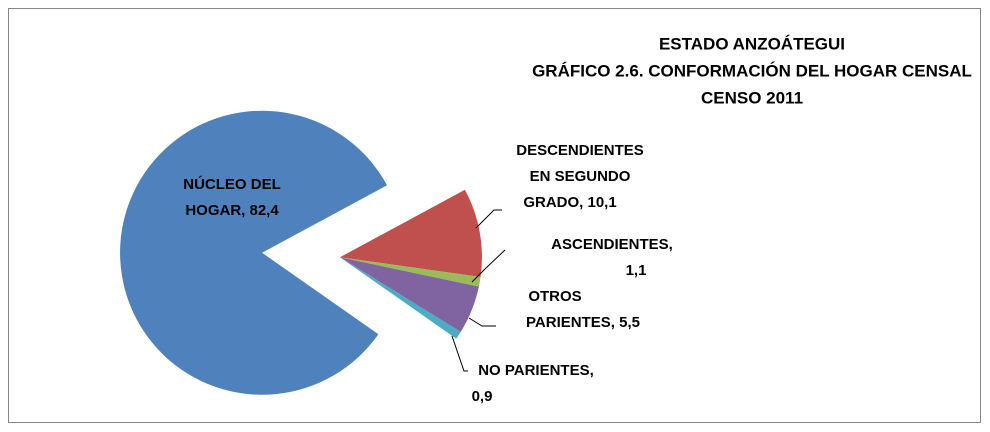 Image resolution: width=990 pixels, height=432 pixels. I want to click on data-label-line: DESCENDIENTES, so click(580, 150).